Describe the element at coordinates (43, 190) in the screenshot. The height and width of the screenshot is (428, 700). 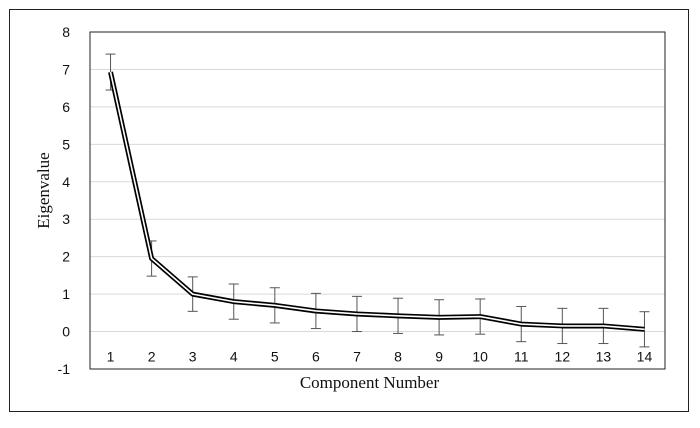
I see `y-axis-title: Eigenvalue` at that location.